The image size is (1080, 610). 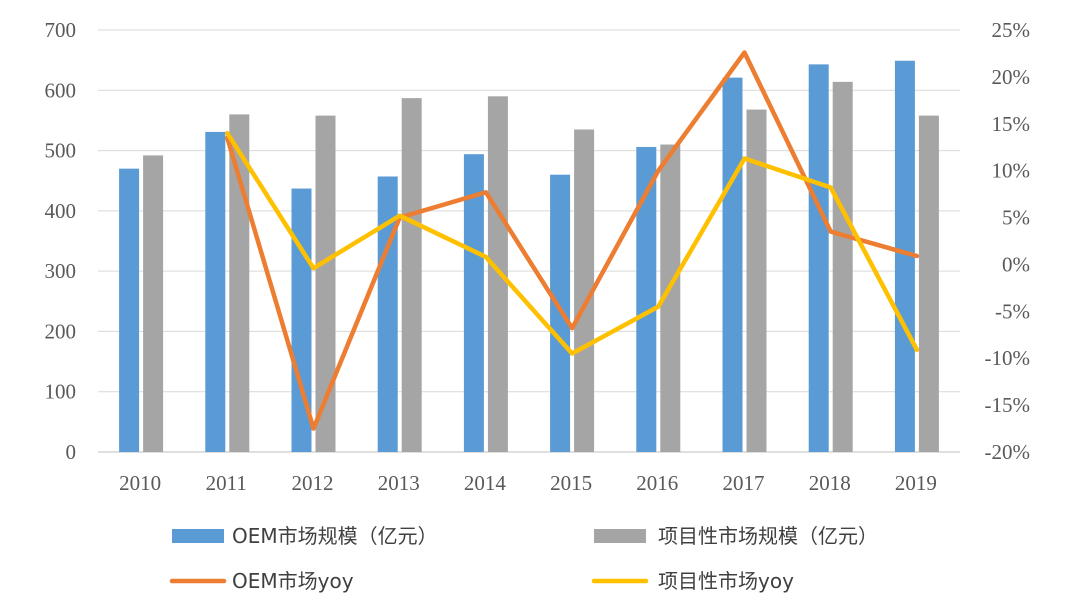 What do you see at coordinates (61, 211) in the screenshot?
I see `y-left-tick-label: 400` at bounding box center [61, 211].